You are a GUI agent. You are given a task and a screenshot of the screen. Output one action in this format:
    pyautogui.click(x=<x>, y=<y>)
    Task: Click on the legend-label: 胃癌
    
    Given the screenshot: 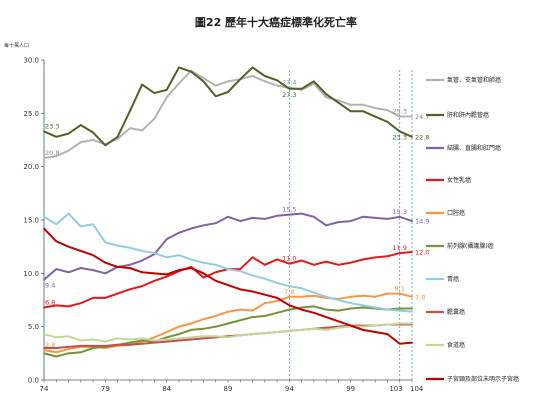 What is the action you would take?
    pyautogui.click(x=453, y=279)
    